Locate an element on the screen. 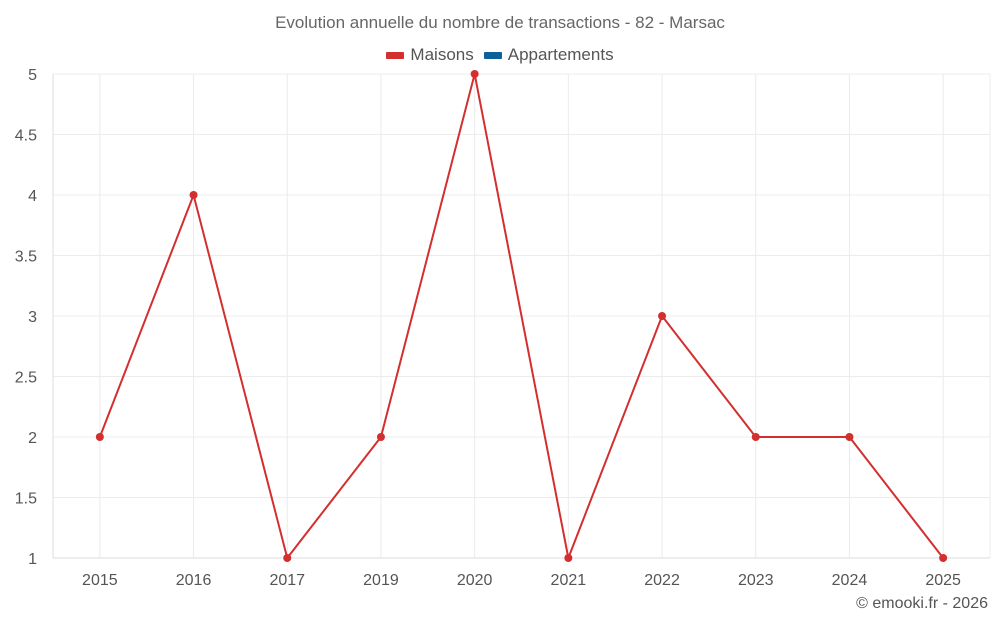 This screenshot has height=625, width=1000. x-tick-label: 2017 is located at coordinates (287, 580).